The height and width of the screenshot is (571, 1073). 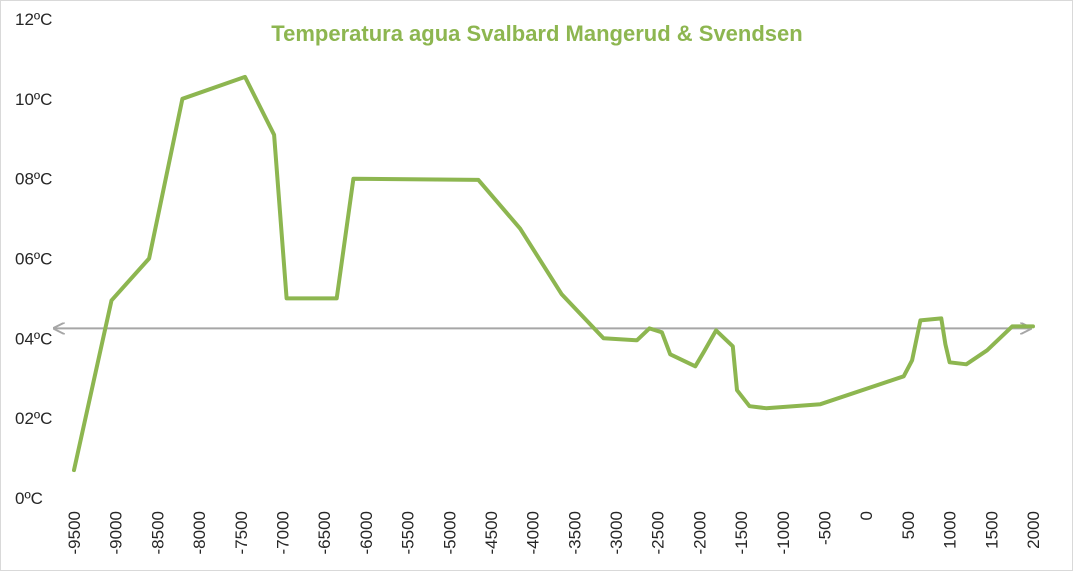 What do you see at coordinates (783, 532) in the screenshot?
I see `x-tick-label: -1000` at bounding box center [783, 532].